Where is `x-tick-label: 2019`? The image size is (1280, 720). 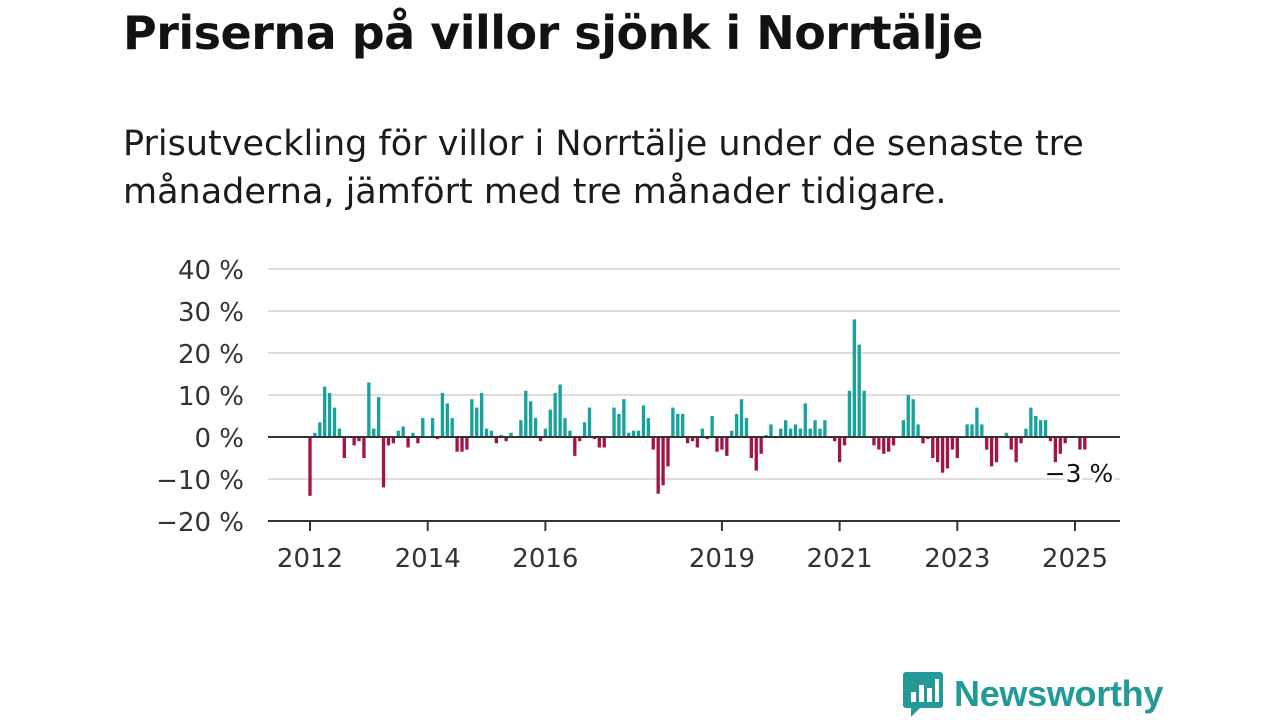
x-tick-label: 2019 is located at coordinates (722, 559).